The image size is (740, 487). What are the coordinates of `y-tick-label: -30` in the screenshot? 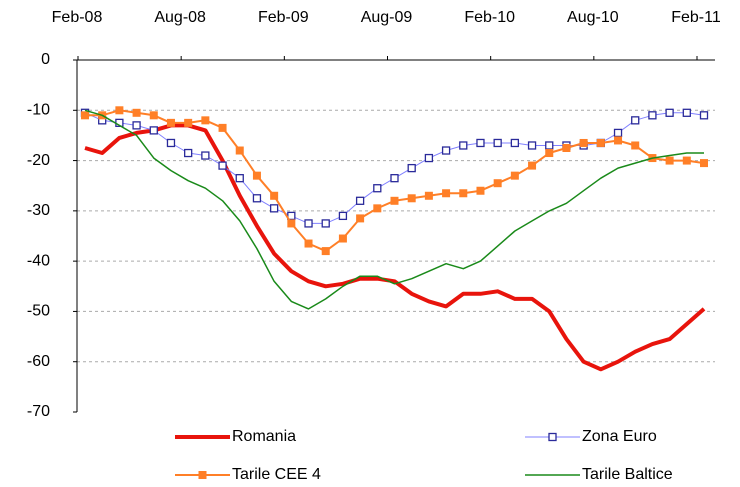 It's located at (38, 210).